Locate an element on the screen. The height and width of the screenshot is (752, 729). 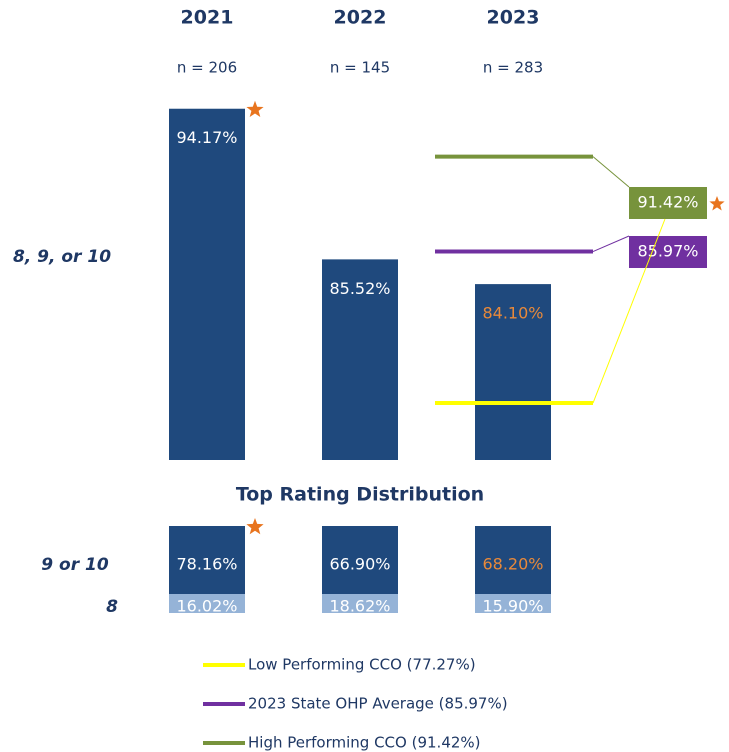
reference-value-label: 85.97% is located at coordinates (667, 251).